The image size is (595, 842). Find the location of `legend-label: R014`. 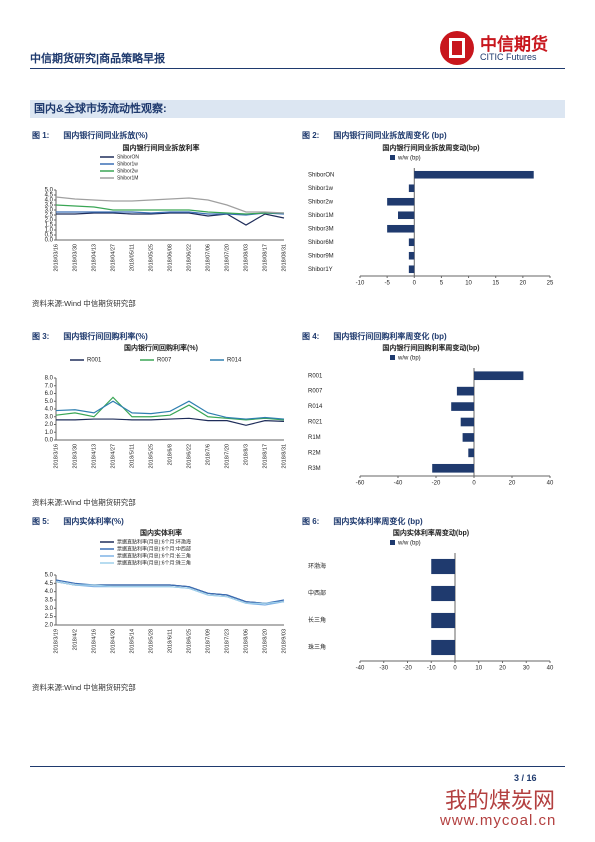

legend-label: R014 is located at coordinates (234, 361).